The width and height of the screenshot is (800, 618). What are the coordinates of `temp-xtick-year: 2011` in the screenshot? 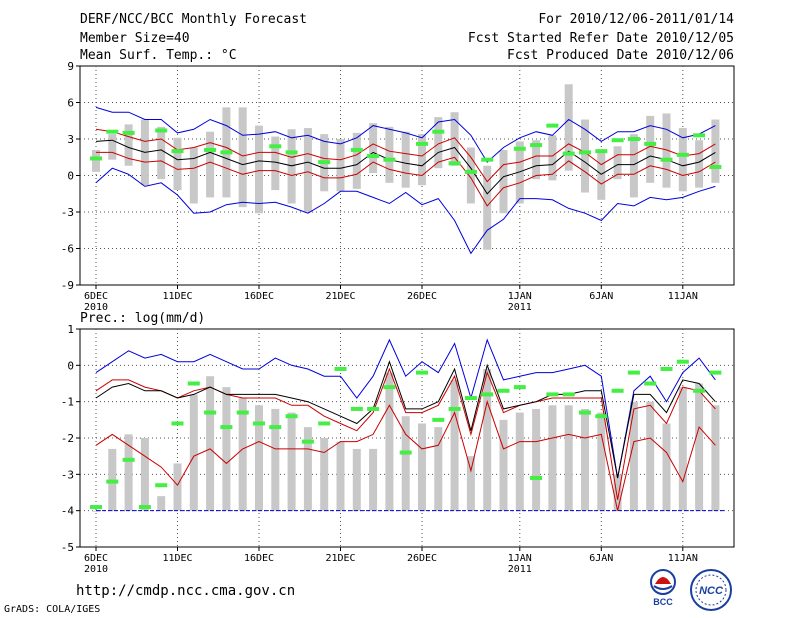 It's located at (520, 307).